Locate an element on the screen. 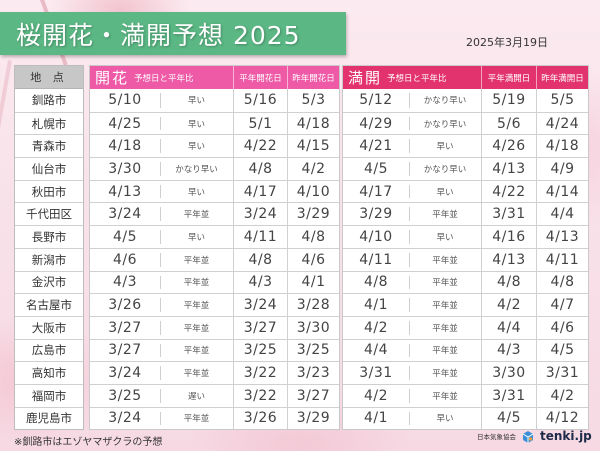 This screenshot has height=451, width=600. location-cell: 大阪市 is located at coordinates (49, 327).